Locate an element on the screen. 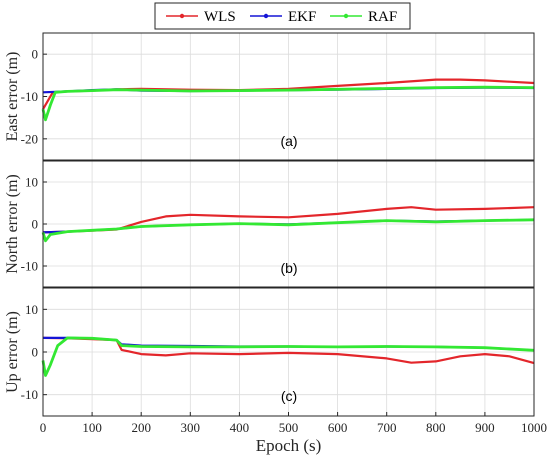 This screenshot has height=458, width=550. y-tick-label-c-2: -10 is located at coordinates (29, 394).